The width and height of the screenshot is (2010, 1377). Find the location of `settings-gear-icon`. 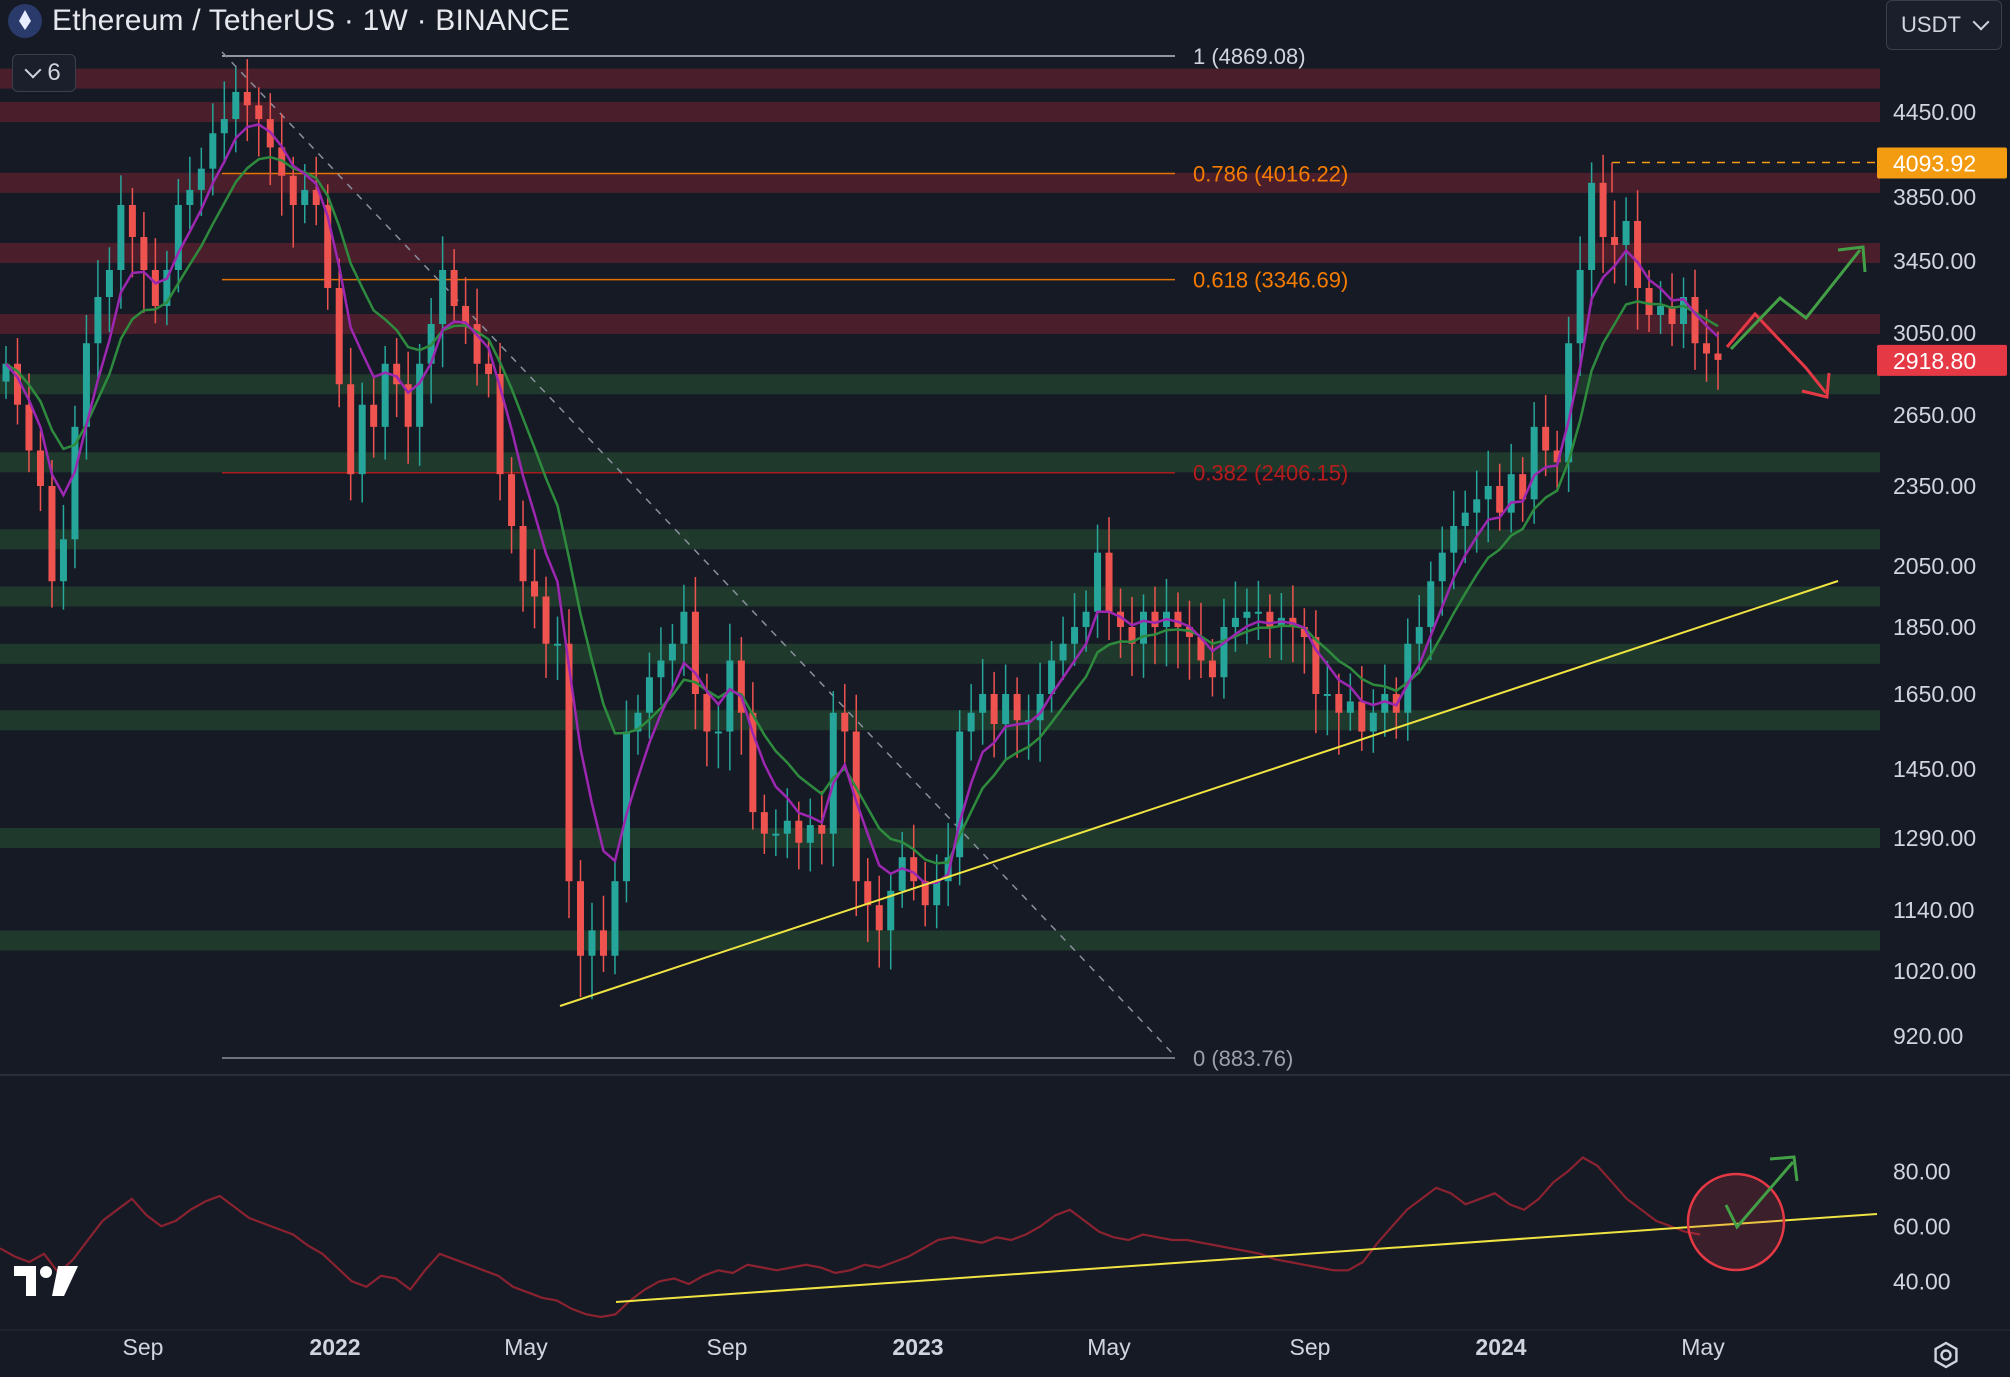

settings-gear-icon is located at coordinates (1946, 1356).